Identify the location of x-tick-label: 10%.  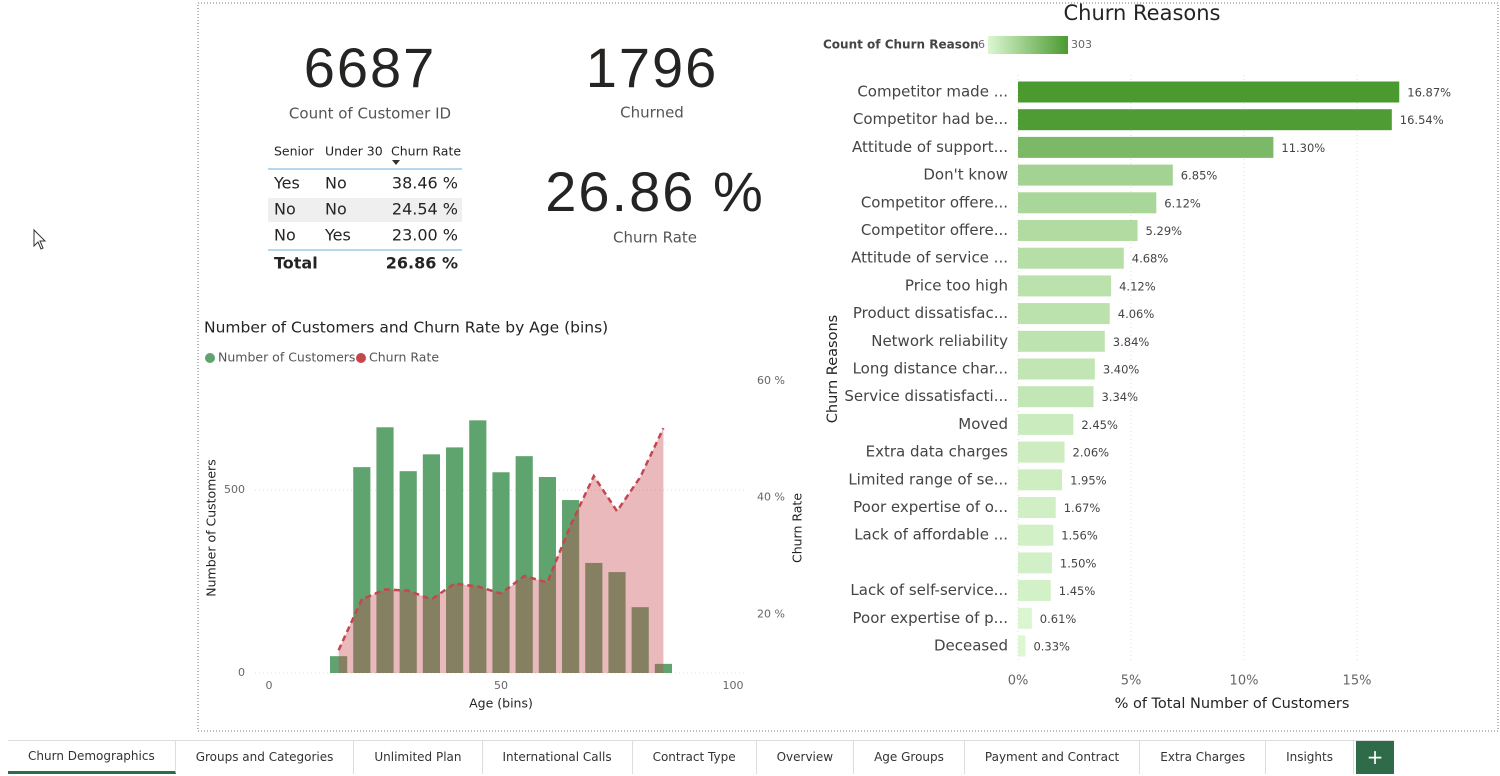
(1244, 681).